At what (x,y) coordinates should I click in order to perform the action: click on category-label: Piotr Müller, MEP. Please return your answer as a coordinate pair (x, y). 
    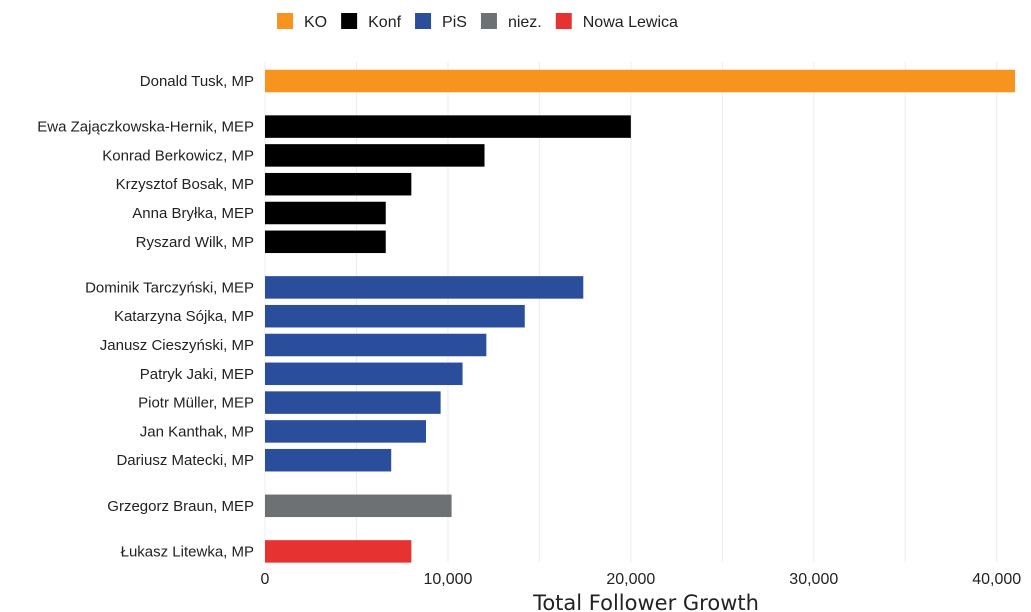
    Looking at the image, I should click on (196, 403).